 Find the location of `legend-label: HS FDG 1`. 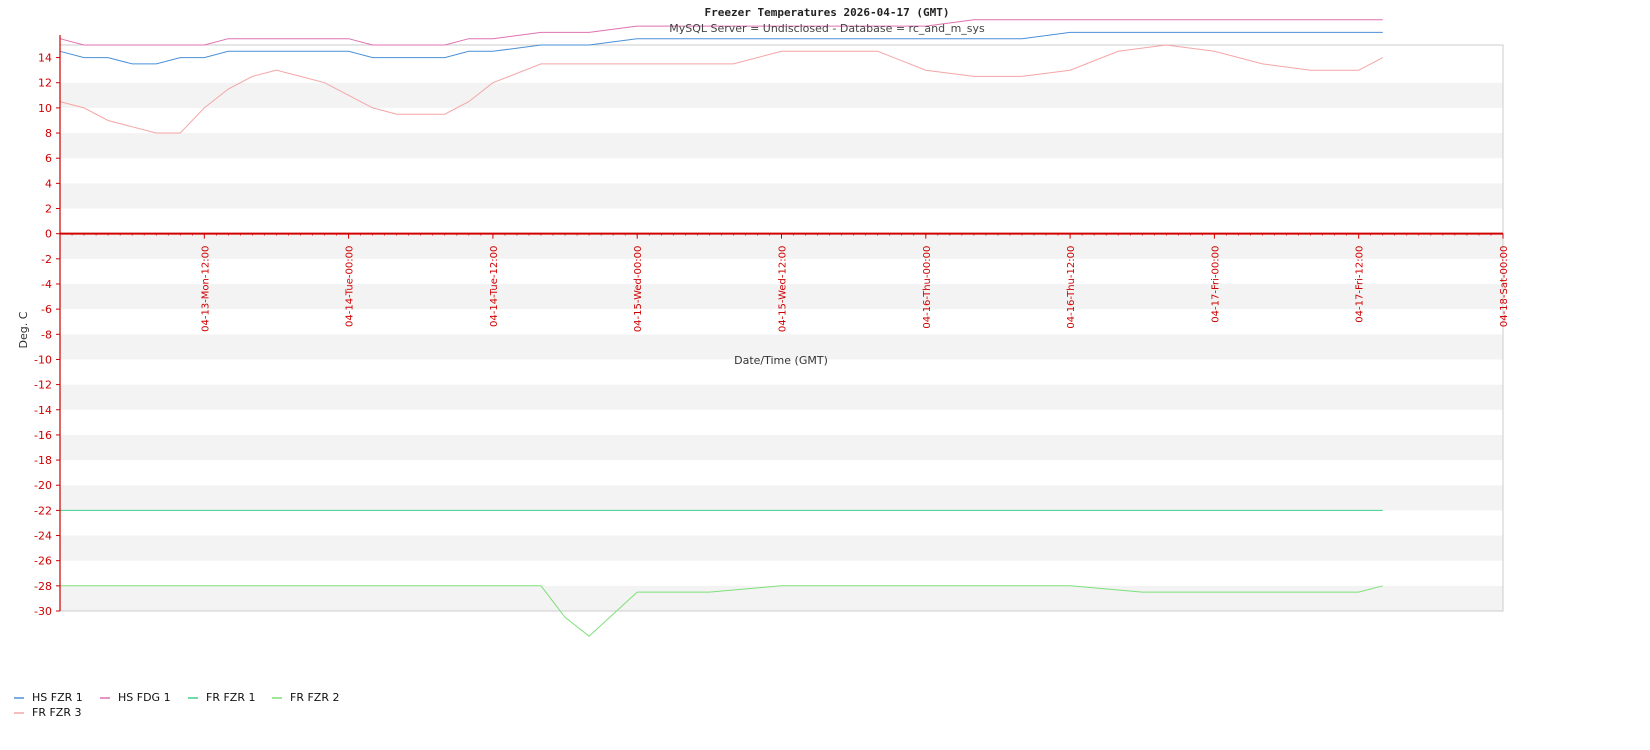

legend-label: HS FDG 1 is located at coordinates (144, 697).